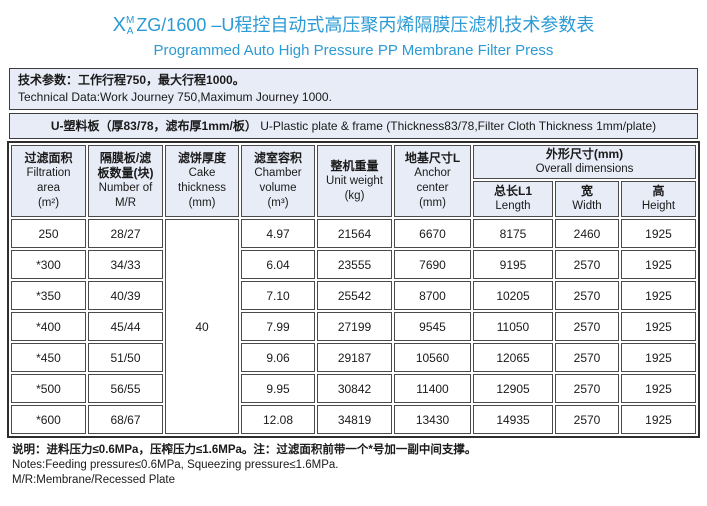 This screenshot has width=707, height=506. I want to click on model-prefix: X, so click(119, 25).